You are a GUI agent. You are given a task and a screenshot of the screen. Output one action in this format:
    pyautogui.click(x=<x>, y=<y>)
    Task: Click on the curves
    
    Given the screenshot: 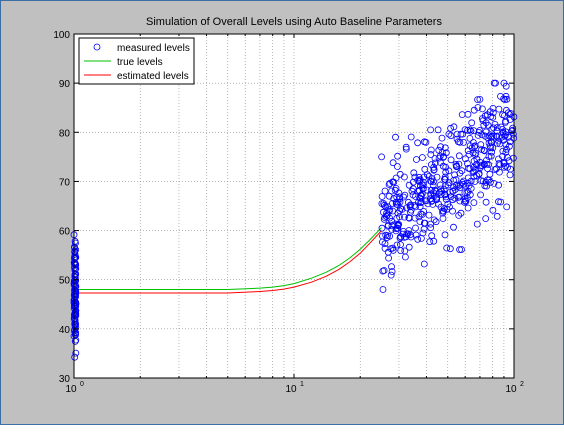 What is the action you would take?
    pyautogui.click(x=228, y=260)
    